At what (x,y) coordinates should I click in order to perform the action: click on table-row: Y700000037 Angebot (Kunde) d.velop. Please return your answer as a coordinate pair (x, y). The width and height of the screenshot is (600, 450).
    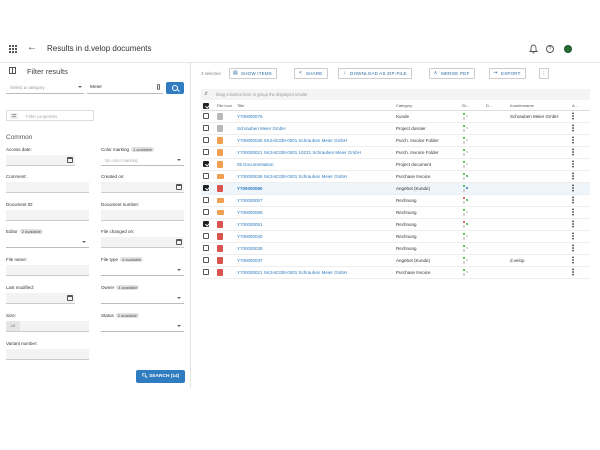
    Looking at the image, I should click on (395, 260).